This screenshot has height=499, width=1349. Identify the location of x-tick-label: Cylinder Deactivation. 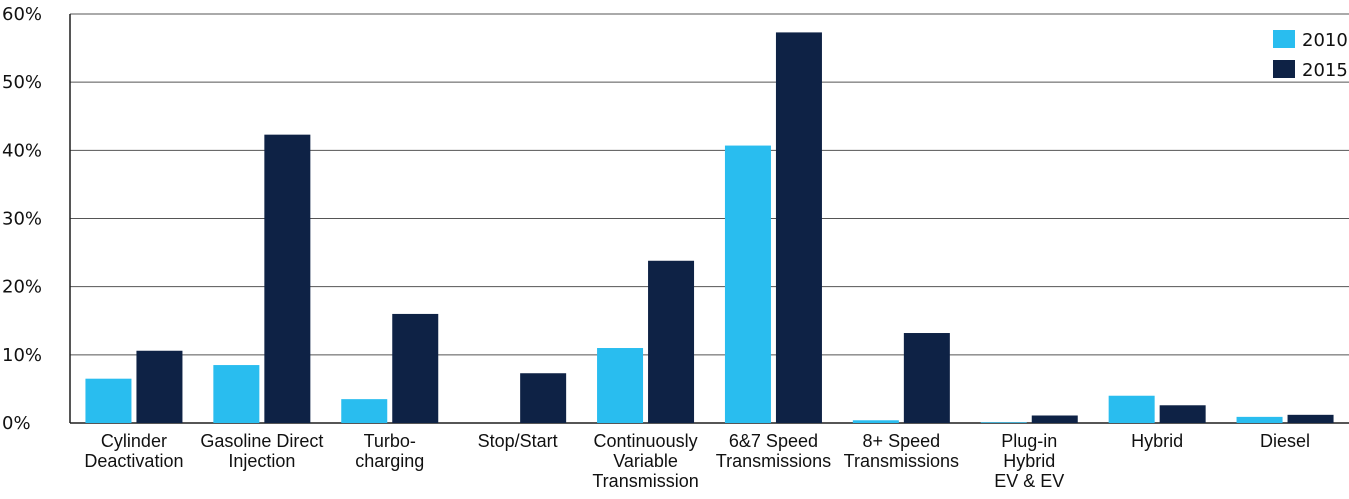
(133, 451).